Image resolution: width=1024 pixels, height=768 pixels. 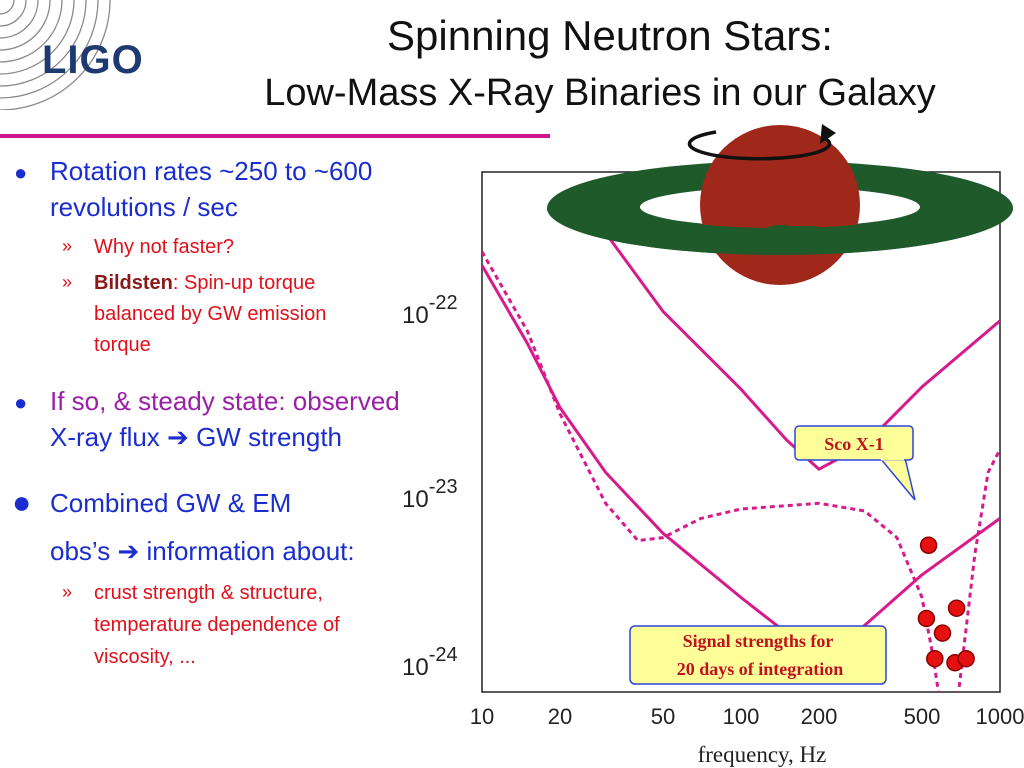 What do you see at coordinates (171, 503) in the screenshot?
I see `bullet-3-line-1: Combined GW & EM` at bounding box center [171, 503].